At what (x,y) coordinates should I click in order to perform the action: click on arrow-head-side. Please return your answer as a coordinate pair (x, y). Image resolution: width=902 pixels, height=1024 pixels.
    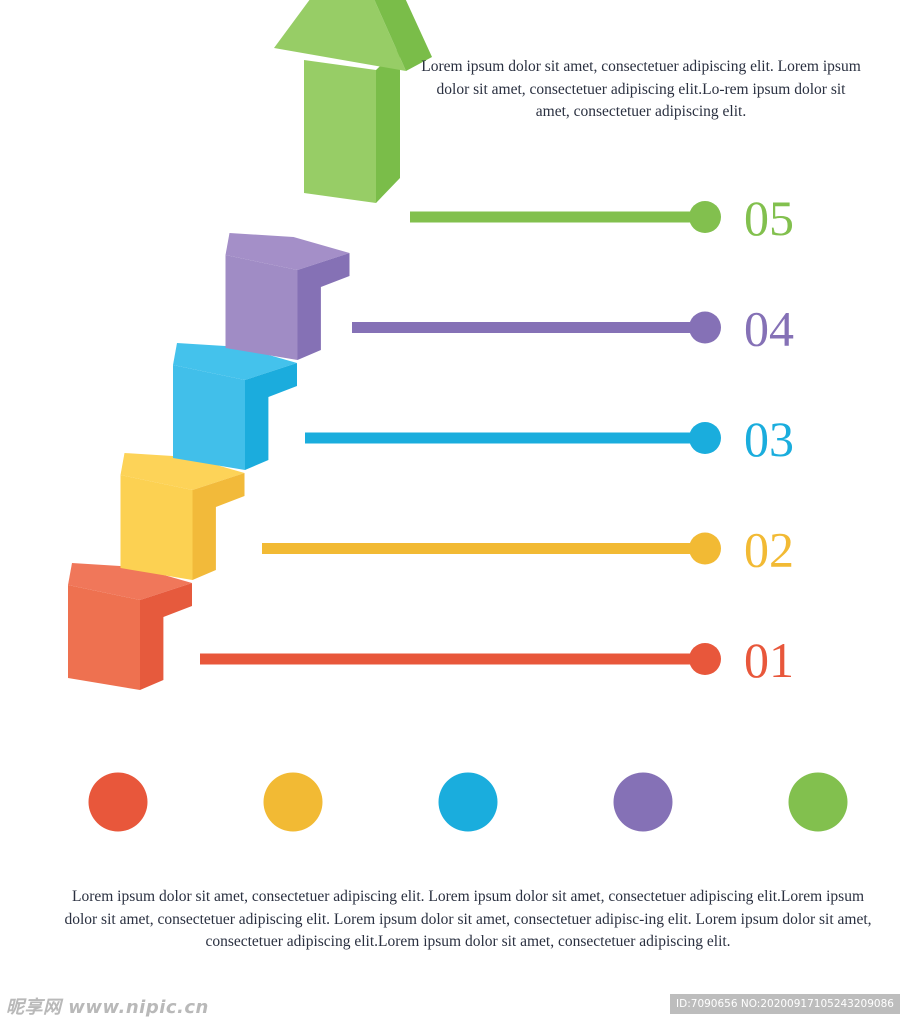
    Looking at the image, I should click on (403, 35).